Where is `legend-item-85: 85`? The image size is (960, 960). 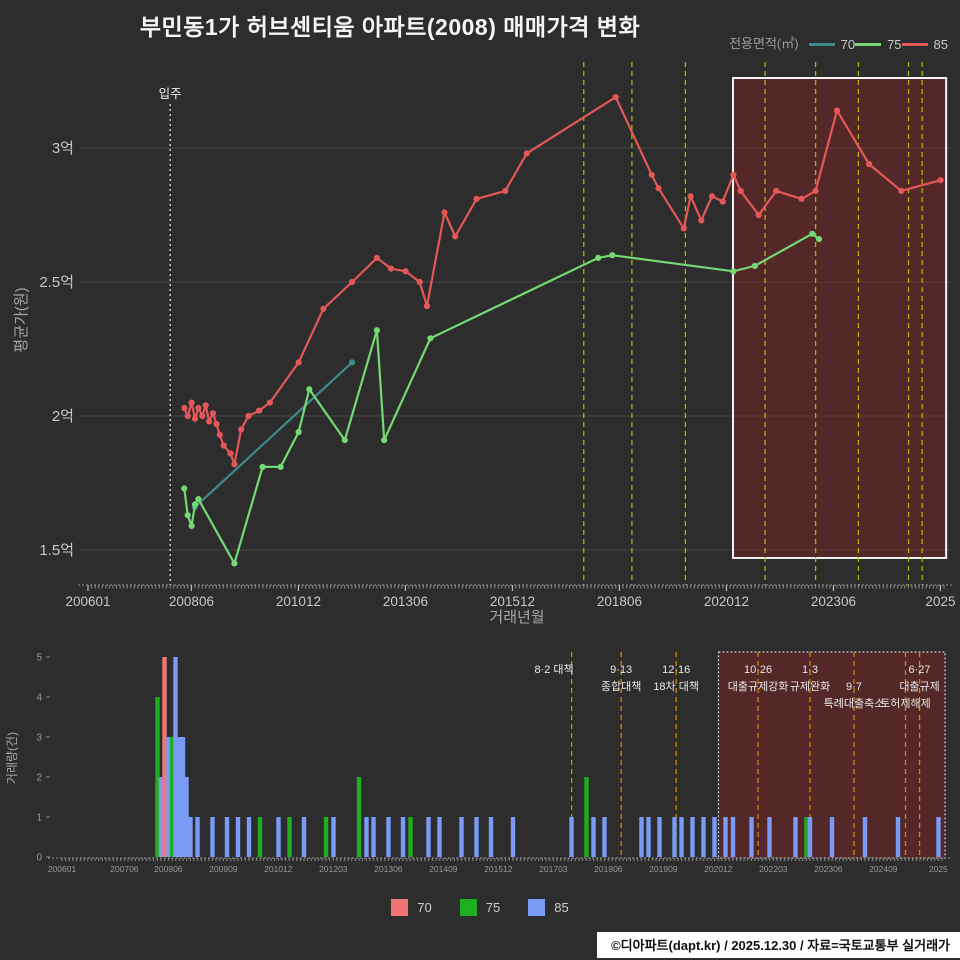 legend-item-85: 85 is located at coordinates (924, 44).